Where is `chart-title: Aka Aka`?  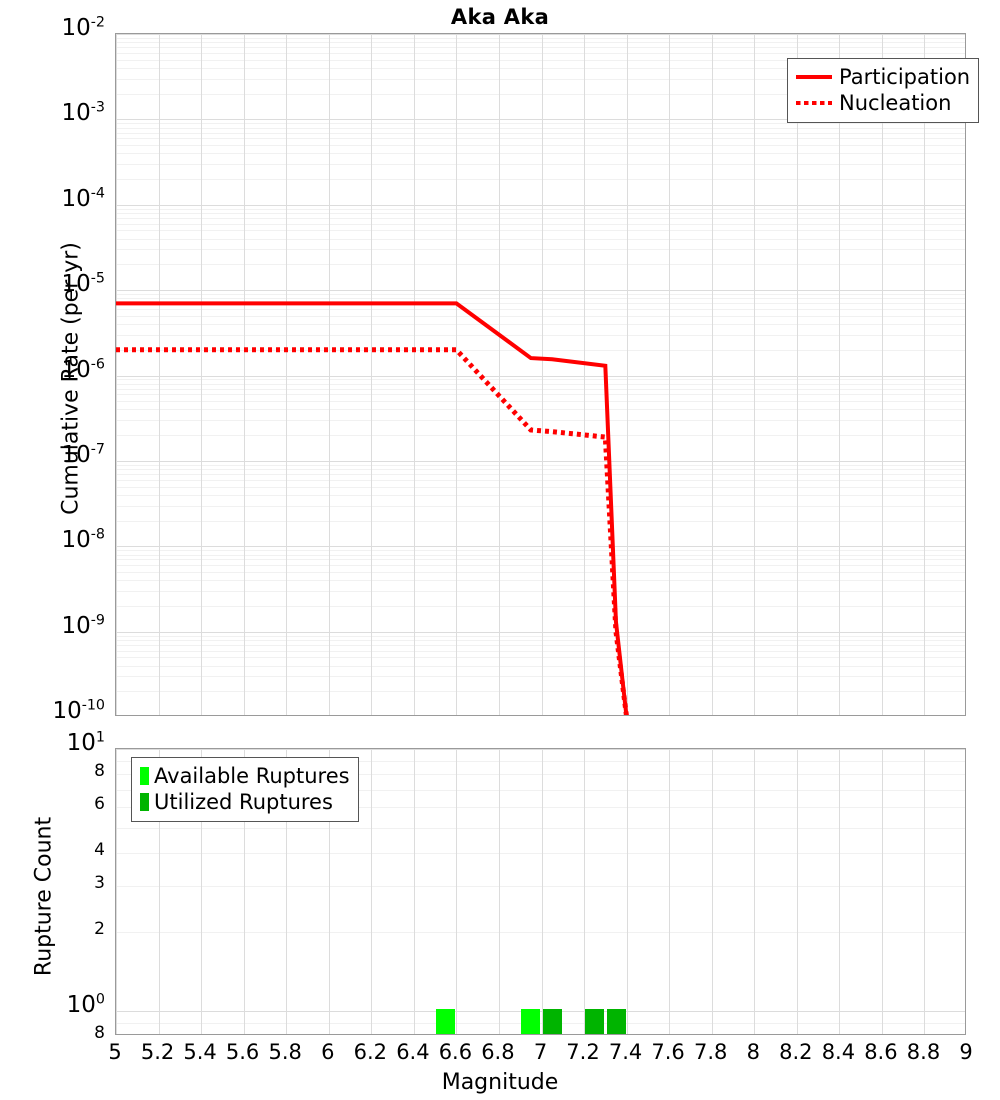 chart-title: Aka Aka is located at coordinates (500, 17).